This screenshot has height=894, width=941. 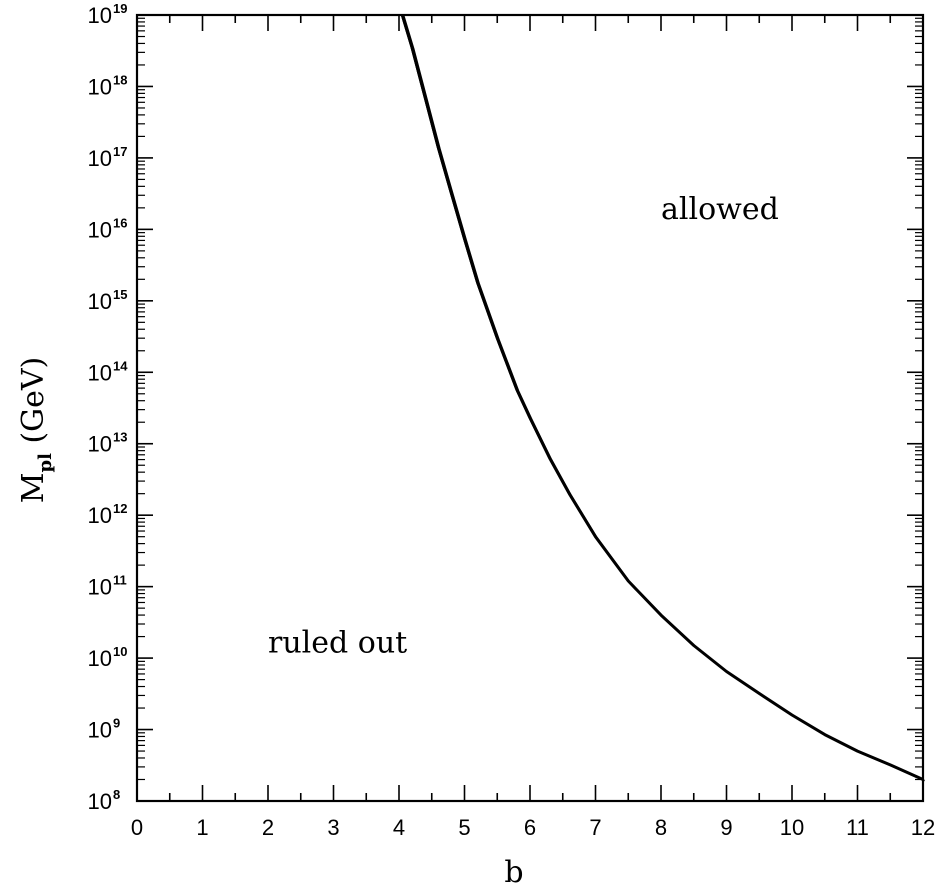 I want to click on x-tick-label: 12, so click(x=923, y=827).